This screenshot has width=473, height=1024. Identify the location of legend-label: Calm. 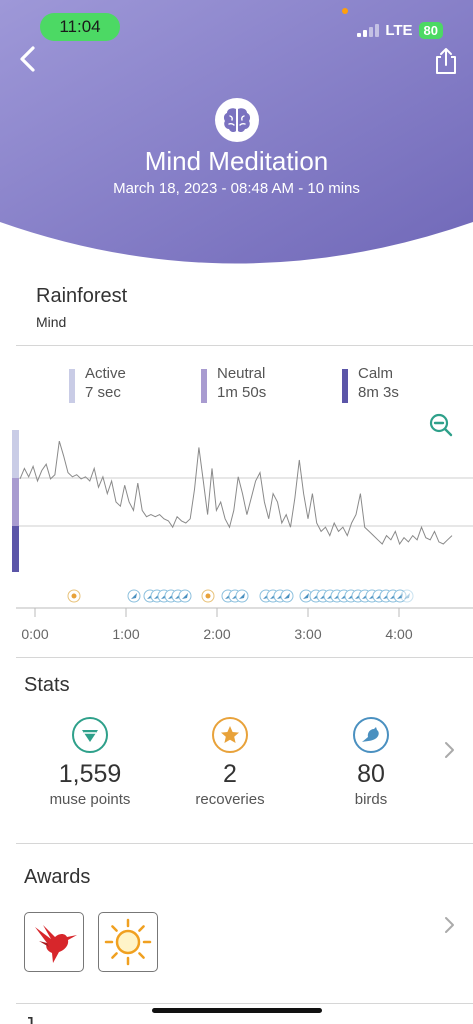
(376, 373).